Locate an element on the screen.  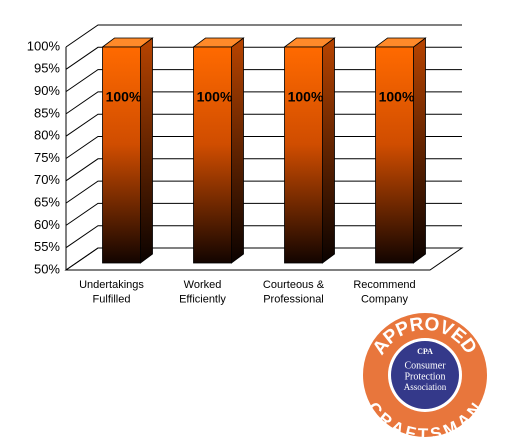
y-tick-label: 85% is located at coordinates (47, 112).